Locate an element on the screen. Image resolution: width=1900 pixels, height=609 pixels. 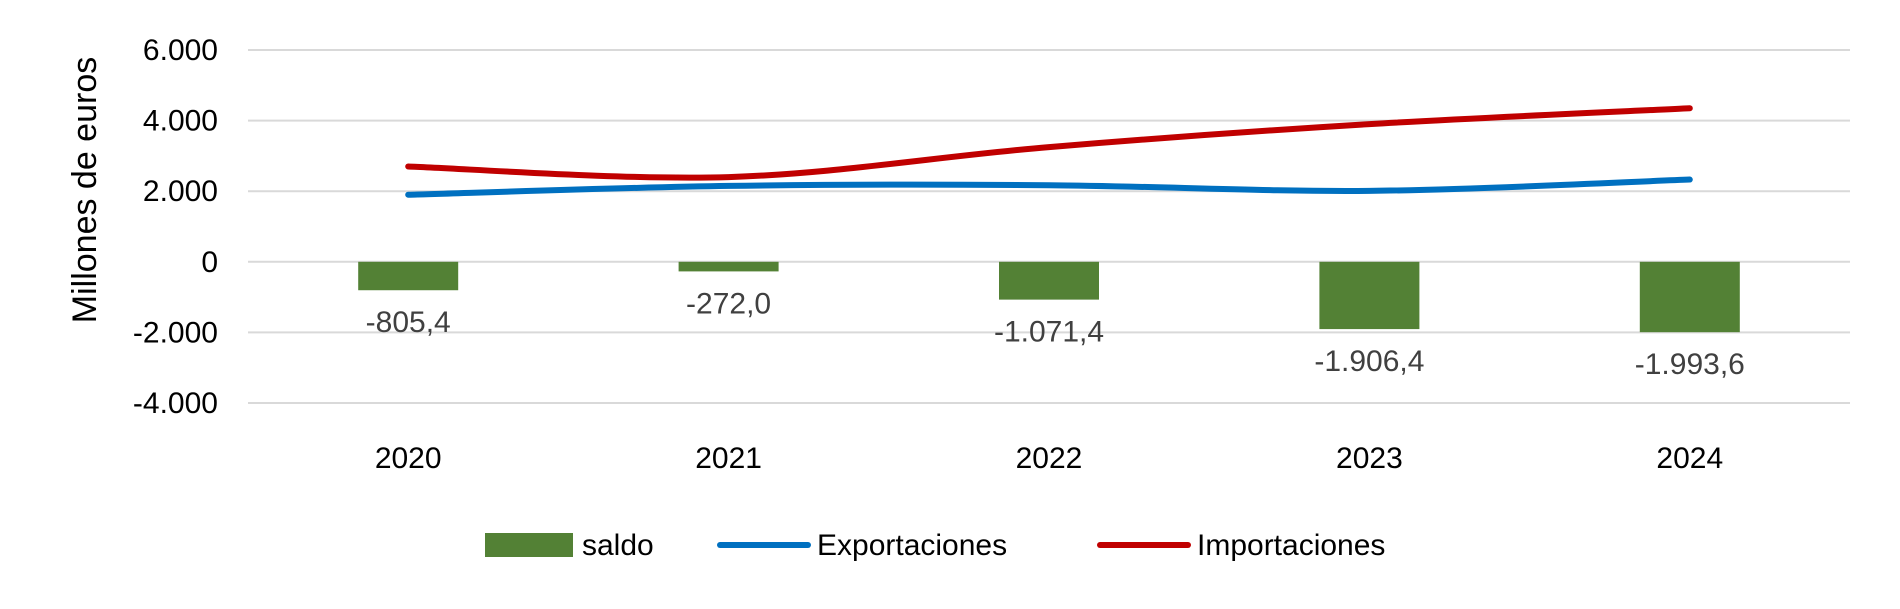
x-axis-tick-labels: 2020 2021 2022 2023 2024 is located at coordinates (1049, 458).